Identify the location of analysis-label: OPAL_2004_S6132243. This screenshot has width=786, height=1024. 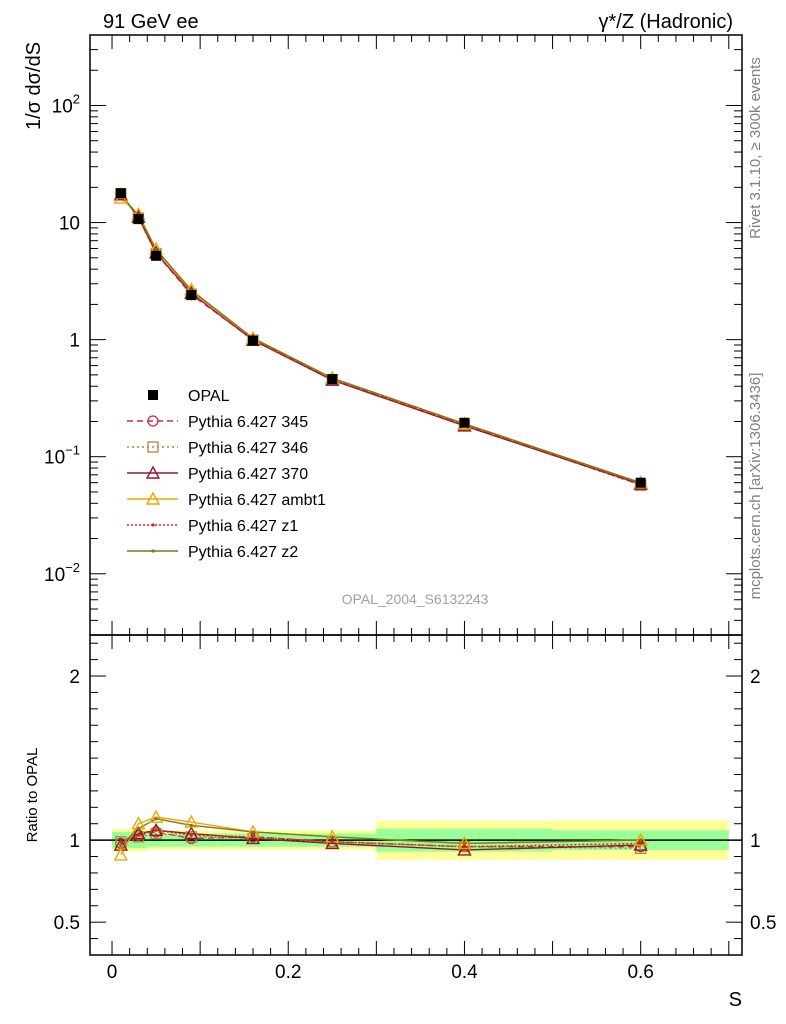
(415, 599).